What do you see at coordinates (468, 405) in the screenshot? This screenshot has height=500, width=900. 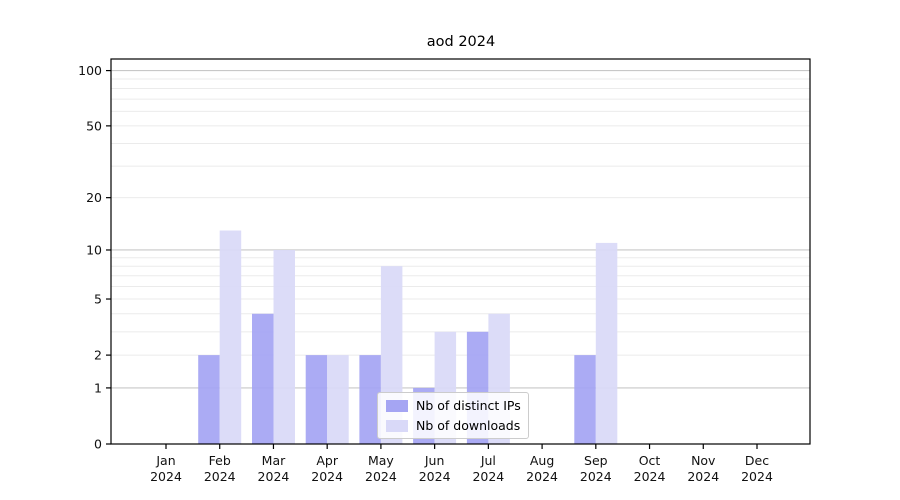 I see `legend-label-distinct-ips: Nb of distinct IPs` at bounding box center [468, 405].